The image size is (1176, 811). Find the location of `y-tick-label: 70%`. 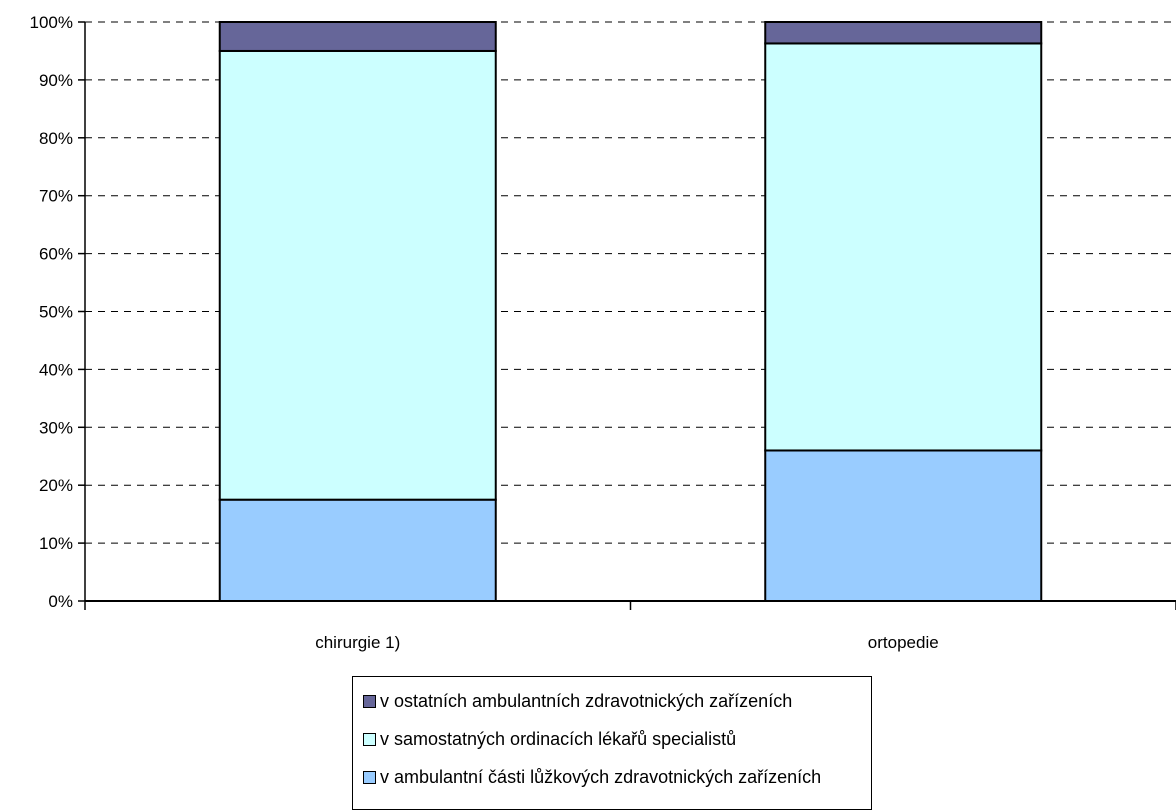

y-tick-label: 70% is located at coordinates (56, 196).